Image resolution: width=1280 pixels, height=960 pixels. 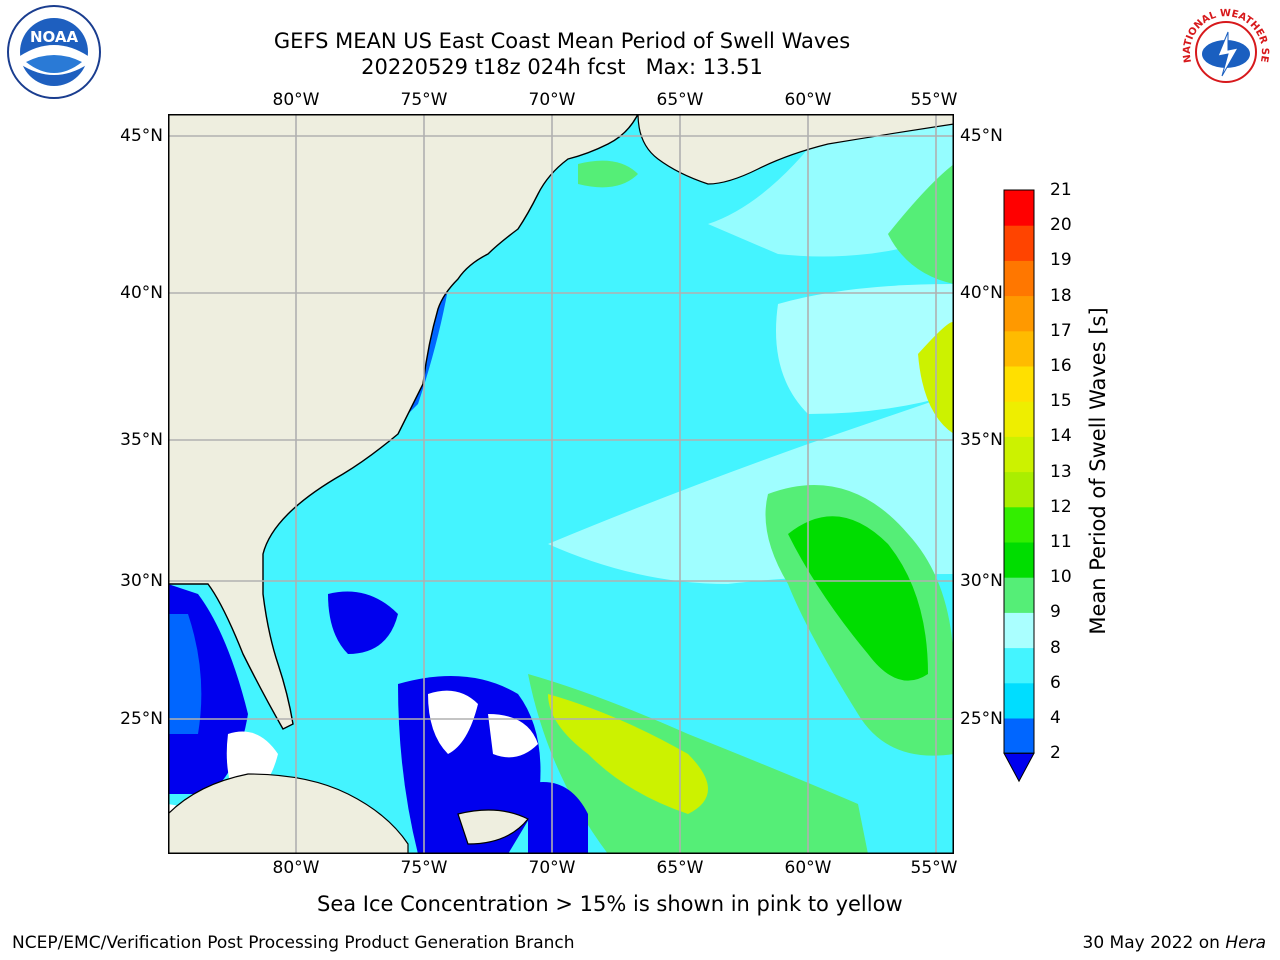 I want to click on lon-tick-bottom-70w: 70°W, so click(x=552, y=868).